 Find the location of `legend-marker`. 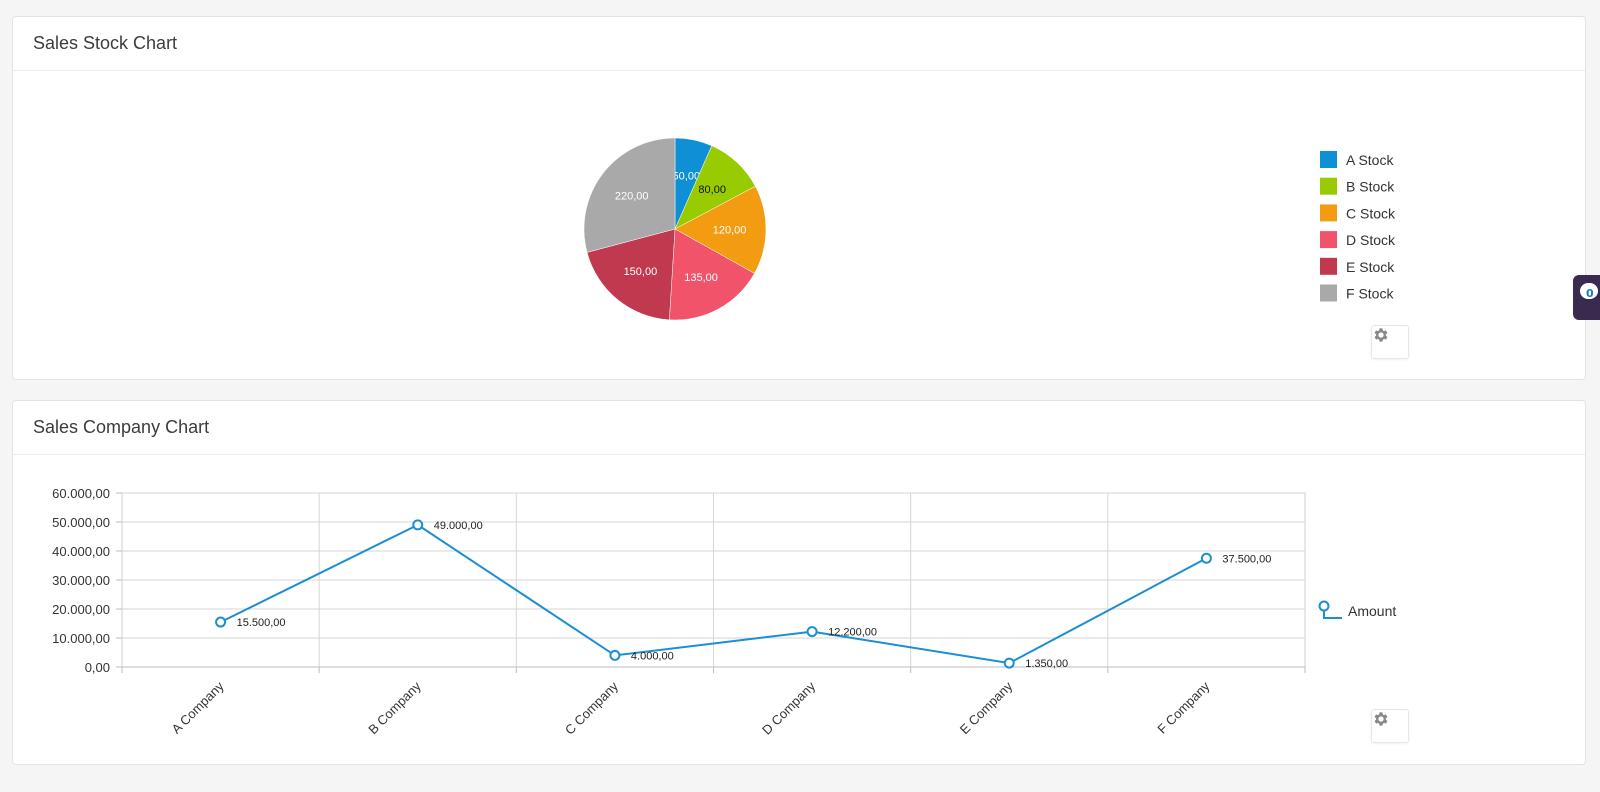

legend-marker is located at coordinates (1324, 606).